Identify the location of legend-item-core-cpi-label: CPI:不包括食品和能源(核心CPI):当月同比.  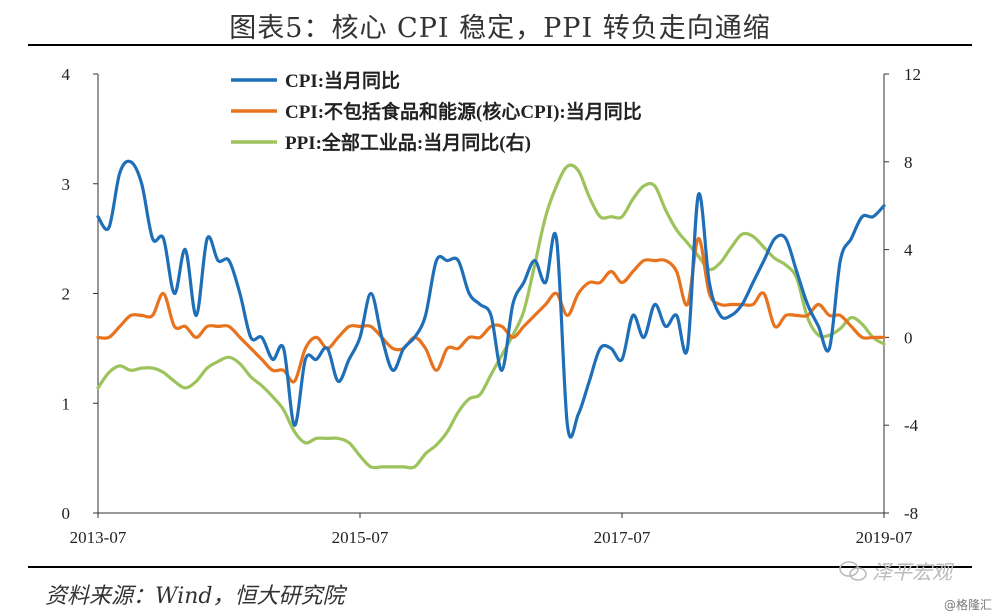
(463, 111).